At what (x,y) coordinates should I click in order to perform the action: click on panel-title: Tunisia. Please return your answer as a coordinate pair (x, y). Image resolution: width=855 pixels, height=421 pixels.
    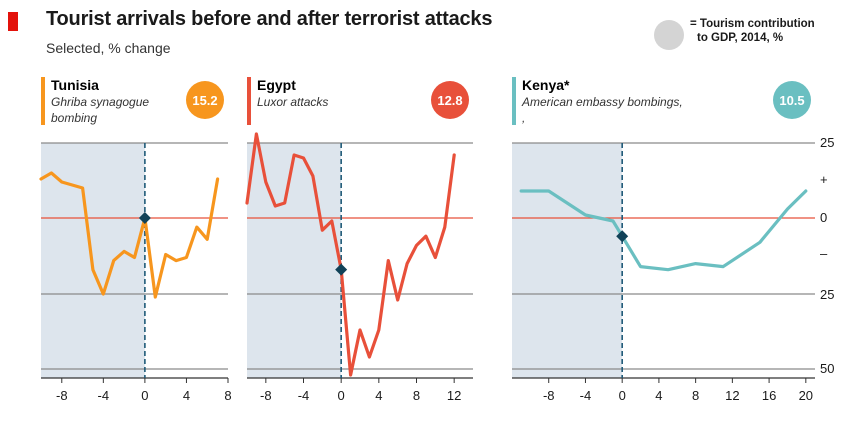
    Looking at the image, I should click on (75, 85).